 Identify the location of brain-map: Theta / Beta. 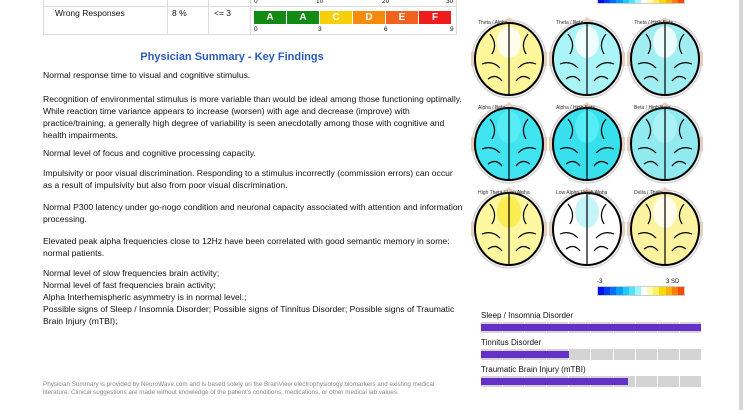
(587, 57).